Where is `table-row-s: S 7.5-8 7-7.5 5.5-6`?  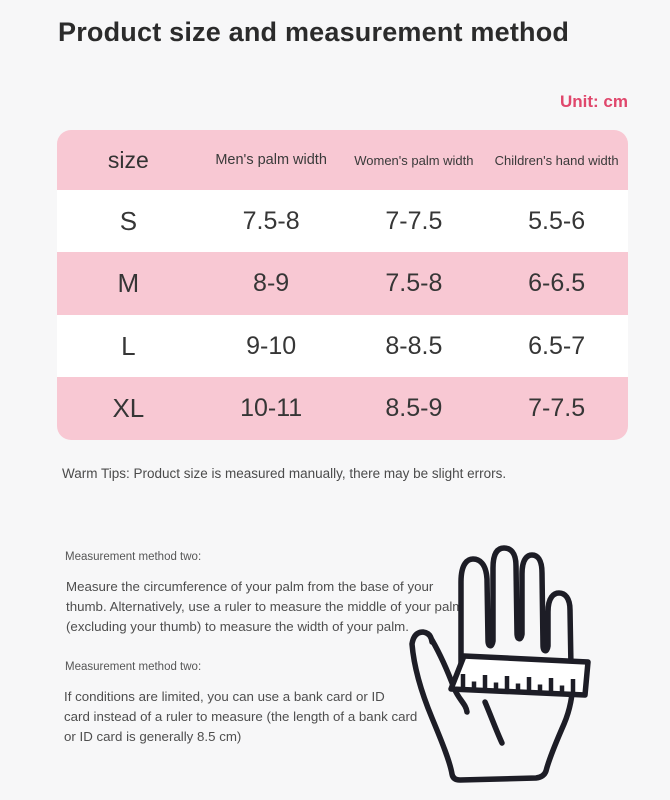
table-row-s: S 7.5-8 7-7.5 5.5-6 is located at coordinates (342, 221).